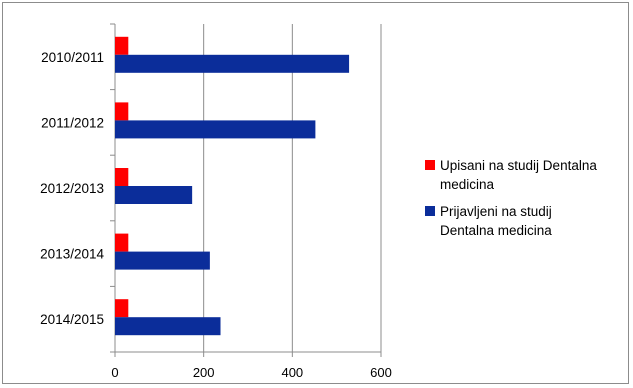  Describe the element at coordinates (114, 372) in the screenshot. I see `value-tick-label-0: 0` at that location.